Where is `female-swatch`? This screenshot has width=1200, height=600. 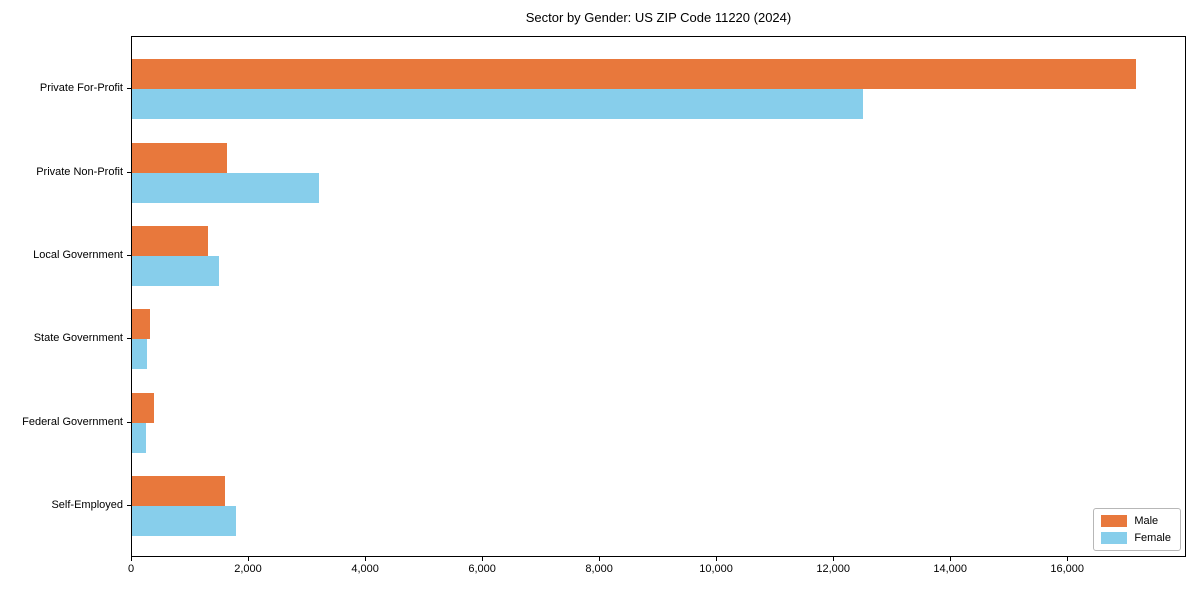
female-swatch is located at coordinates (1114, 538).